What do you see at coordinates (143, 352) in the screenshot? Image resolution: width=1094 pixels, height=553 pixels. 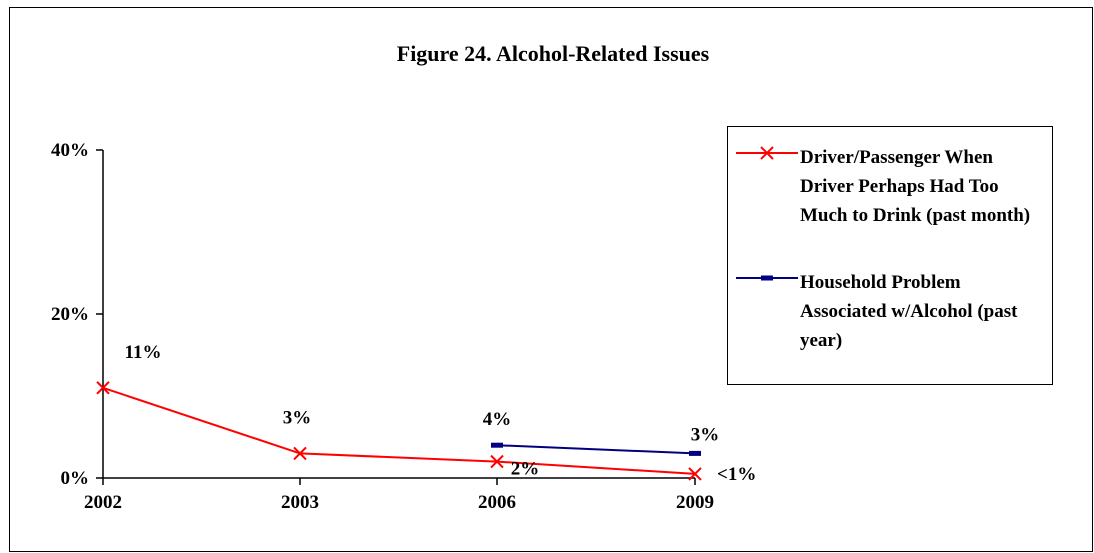 I see `data-label: 11%` at bounding box center [143, 352].